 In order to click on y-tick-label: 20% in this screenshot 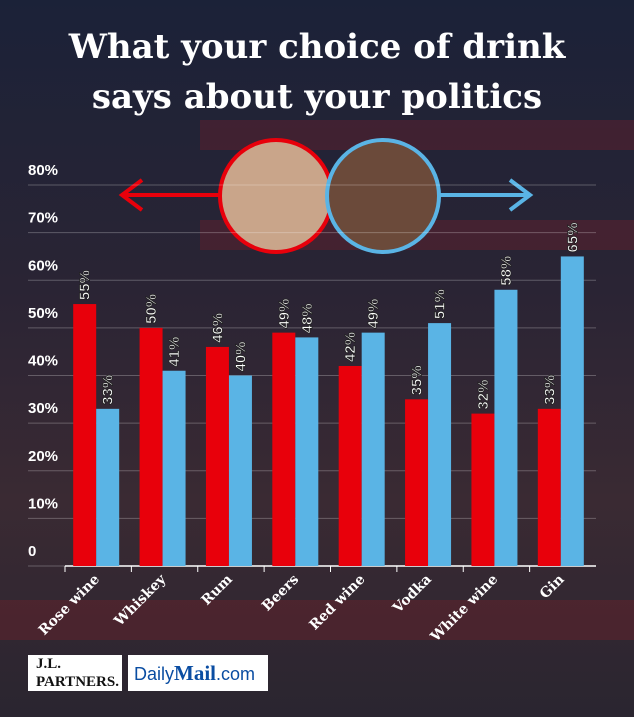, I will do `click(43, 456)`.